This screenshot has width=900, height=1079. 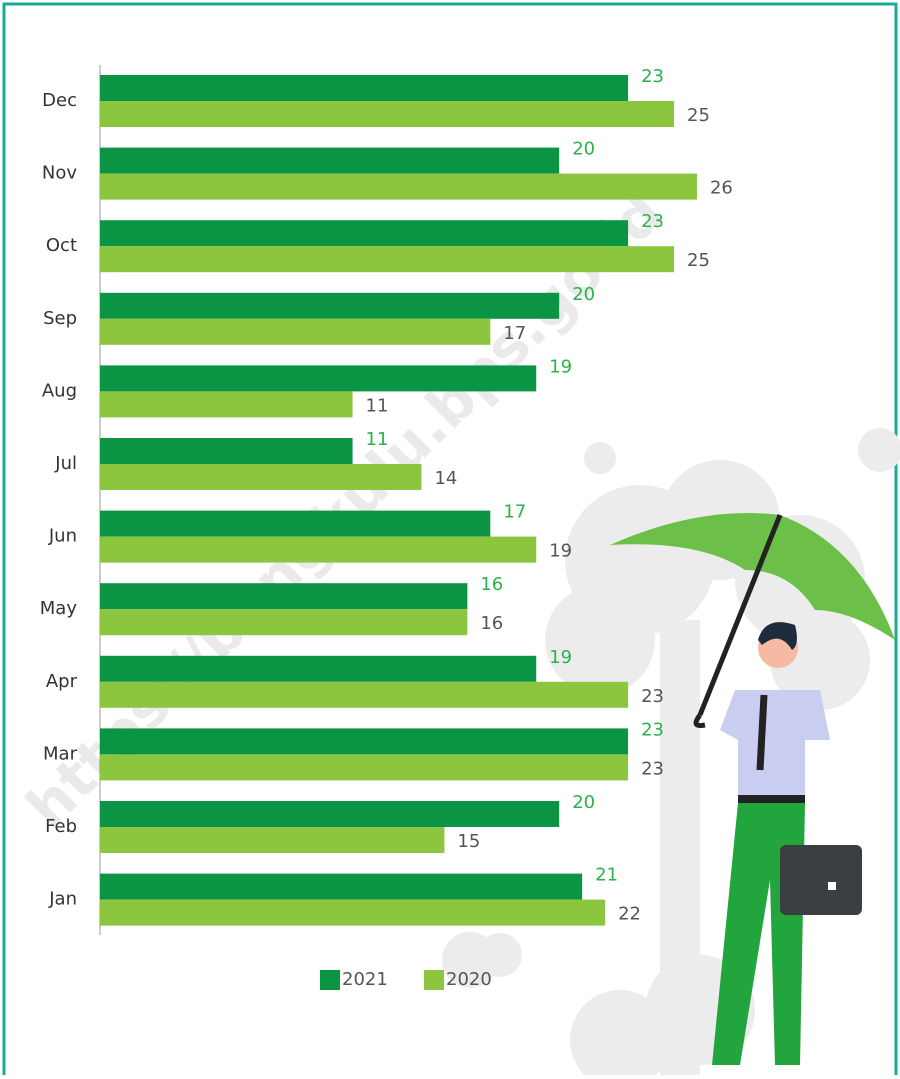 I want to click on y-tick-label: Jul, so click(x=65, y=463).